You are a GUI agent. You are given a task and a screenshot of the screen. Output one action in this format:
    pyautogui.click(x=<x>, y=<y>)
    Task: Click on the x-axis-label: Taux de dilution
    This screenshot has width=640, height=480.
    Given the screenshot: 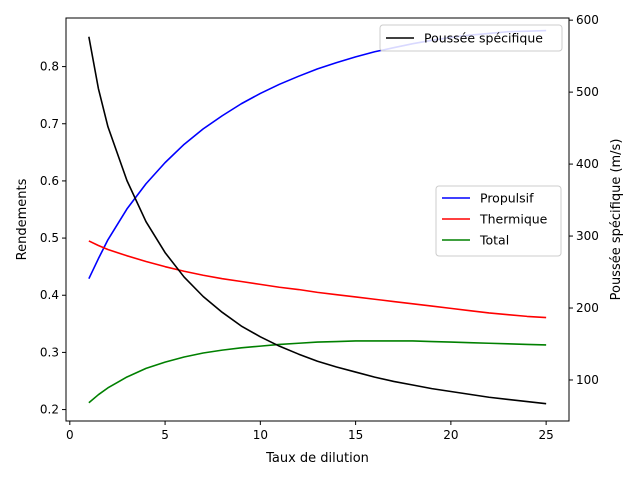 What is the action you would take?
    pyautogui.click(x=317, y=458)
    